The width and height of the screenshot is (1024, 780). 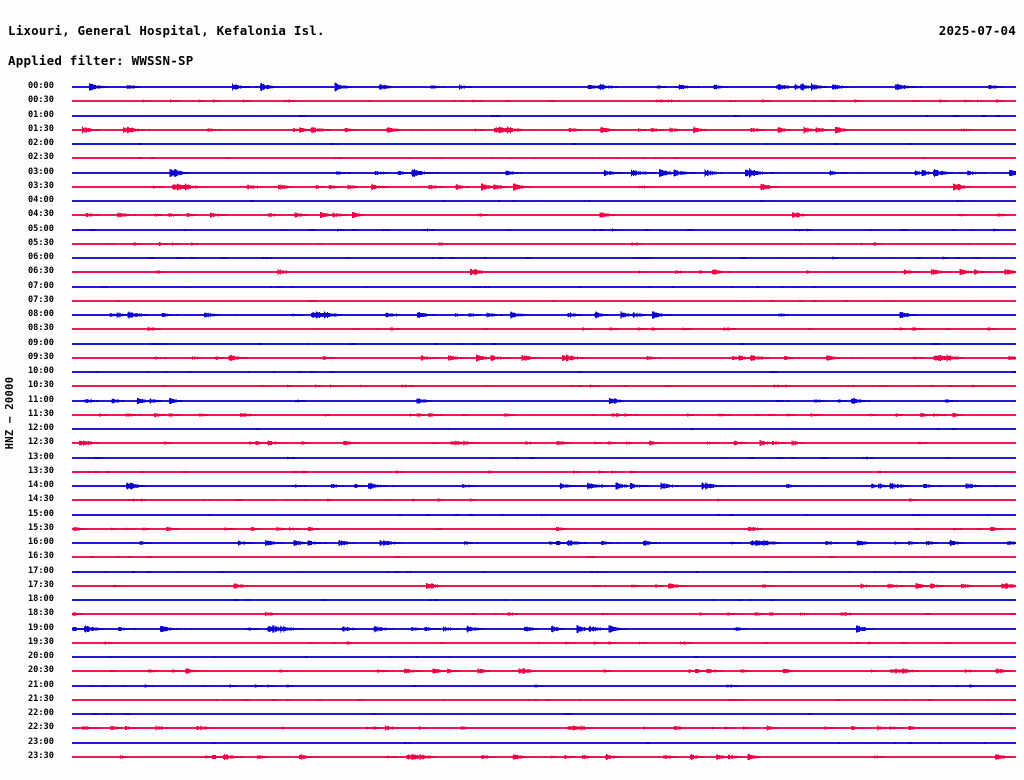 What do you see at coordinates (512, 344) in the screenshot?
I see `trace-row: 09:00` at bounding box center [512, 344].